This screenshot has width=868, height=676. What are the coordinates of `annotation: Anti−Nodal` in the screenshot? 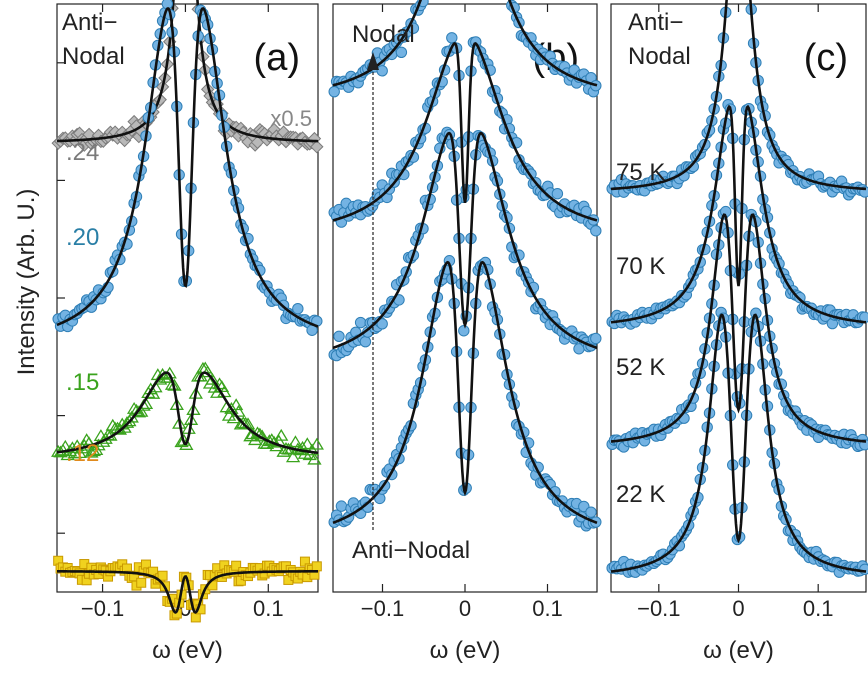 It's located at (411, 550).